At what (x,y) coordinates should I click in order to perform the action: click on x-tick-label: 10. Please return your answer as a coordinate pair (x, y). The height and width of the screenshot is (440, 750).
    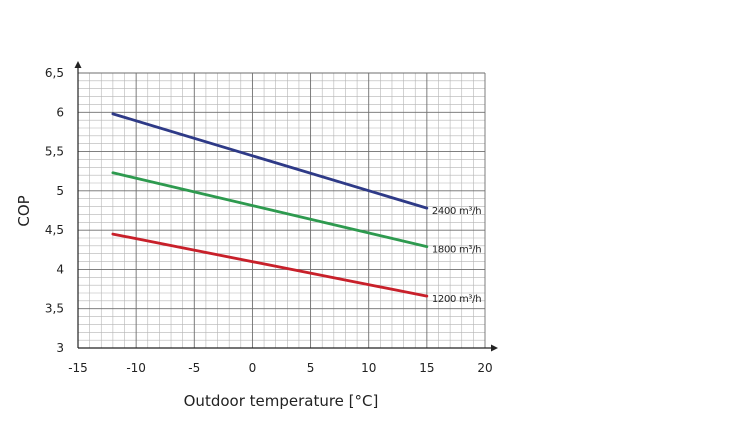
    Looking at the image, I should click on (368, 368).